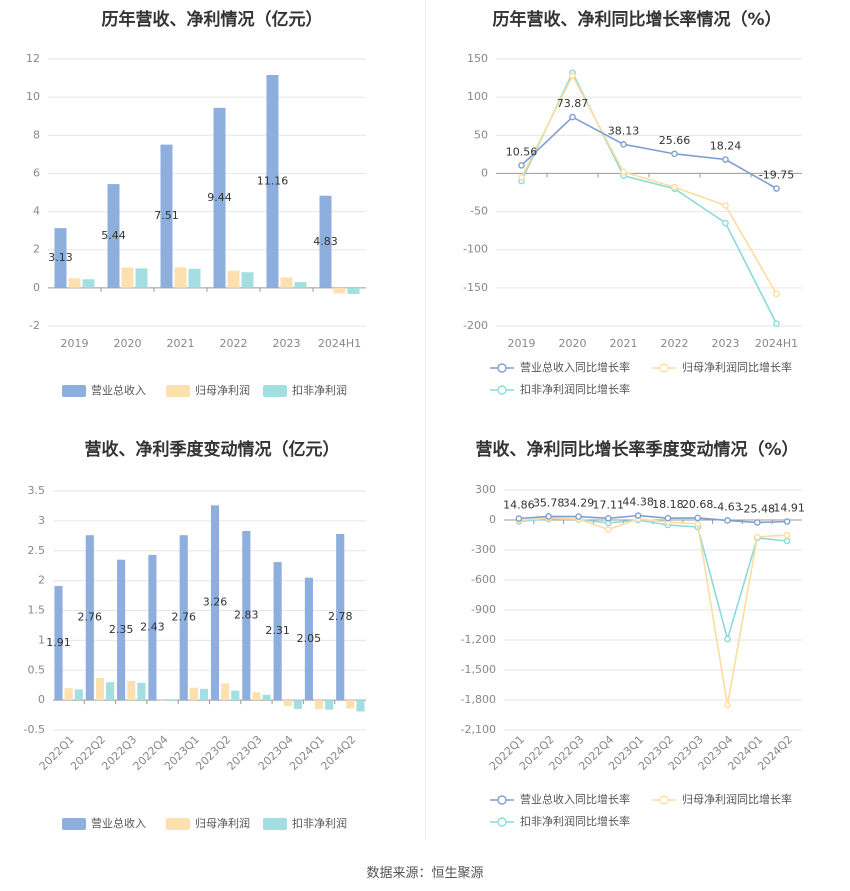  What do you see at coordinates (75, 343) in the screenshot?
I see `x-tick-label: 2019` at bounding box center [75, 343].